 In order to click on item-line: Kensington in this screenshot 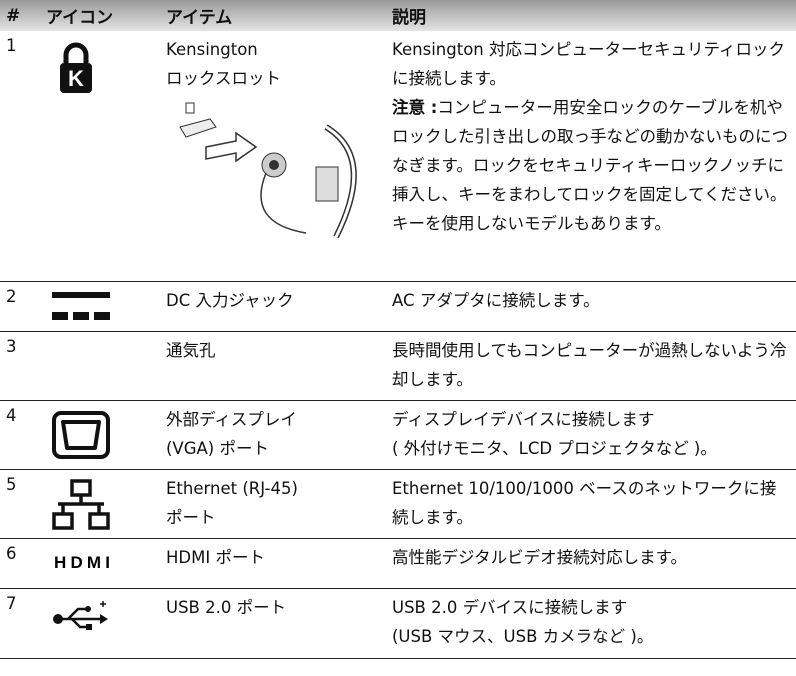, I will do `click(212, 49)`.